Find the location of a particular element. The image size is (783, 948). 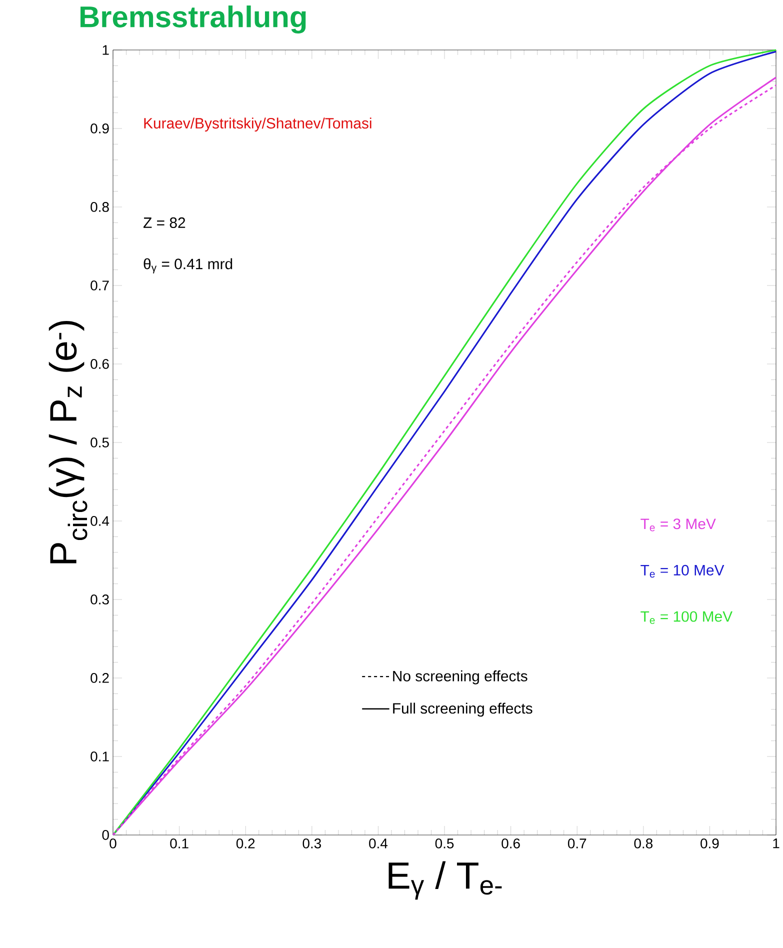

y-tick-label: 0.7 is located at coordinates (99, 285).